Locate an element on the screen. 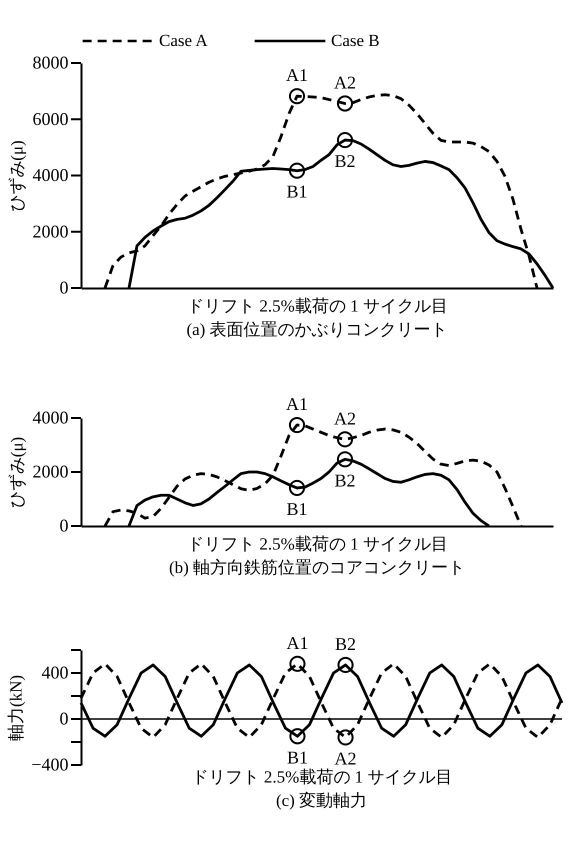 This screenshot has height=852, width=584. legend-label: Case A is located at coordinates (183, 40).